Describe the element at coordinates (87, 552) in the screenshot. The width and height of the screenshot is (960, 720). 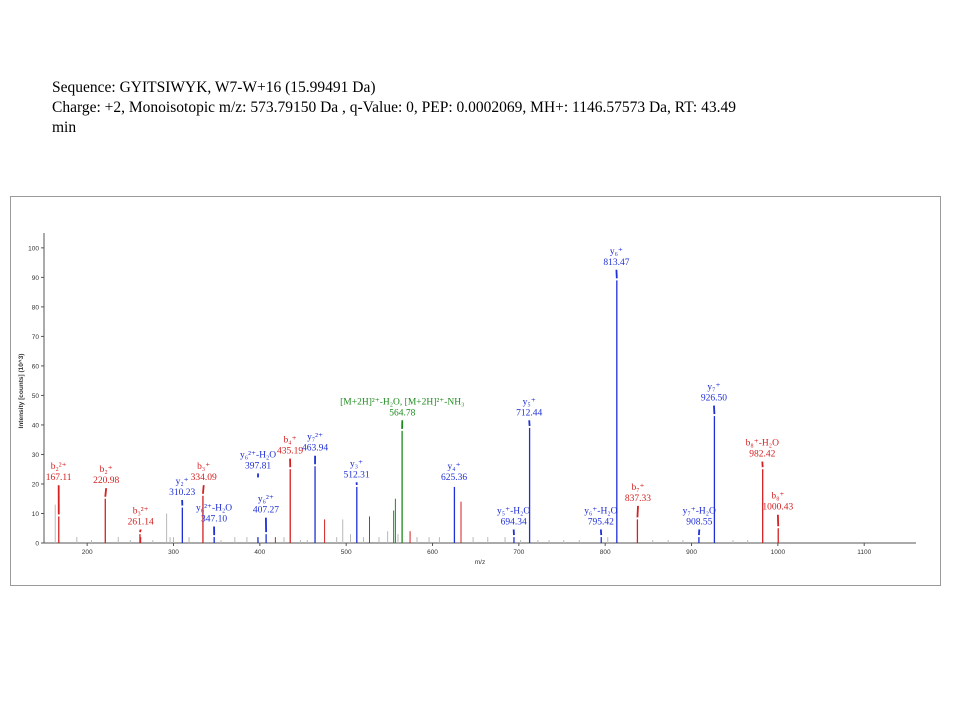
I see `x-tick-label: 200` at that location.